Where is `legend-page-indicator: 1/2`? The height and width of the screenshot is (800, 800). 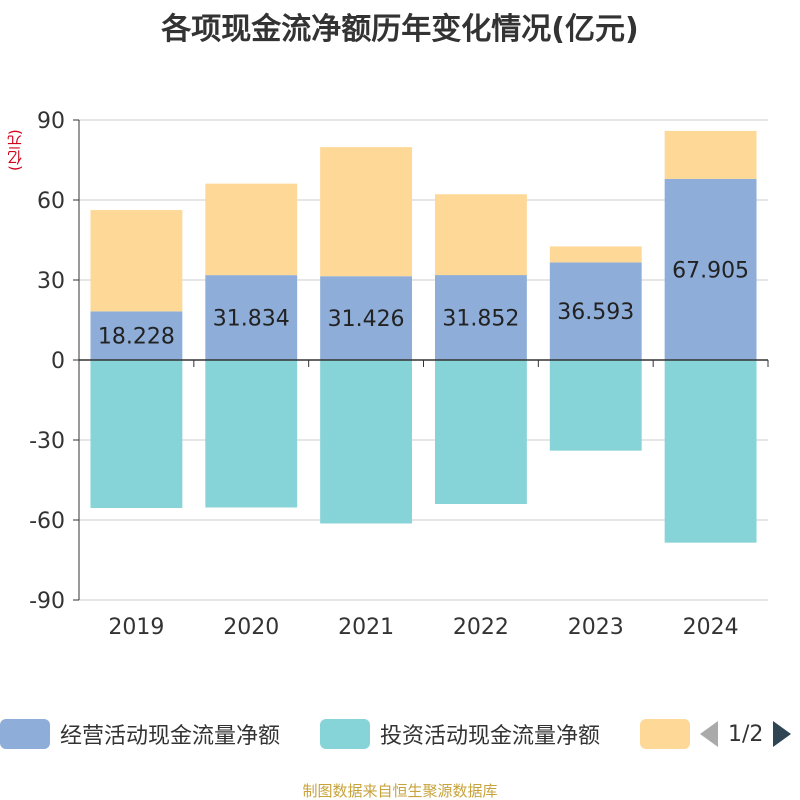 legend-page-indicator: 1/2 is located at coordinates (746, 734).